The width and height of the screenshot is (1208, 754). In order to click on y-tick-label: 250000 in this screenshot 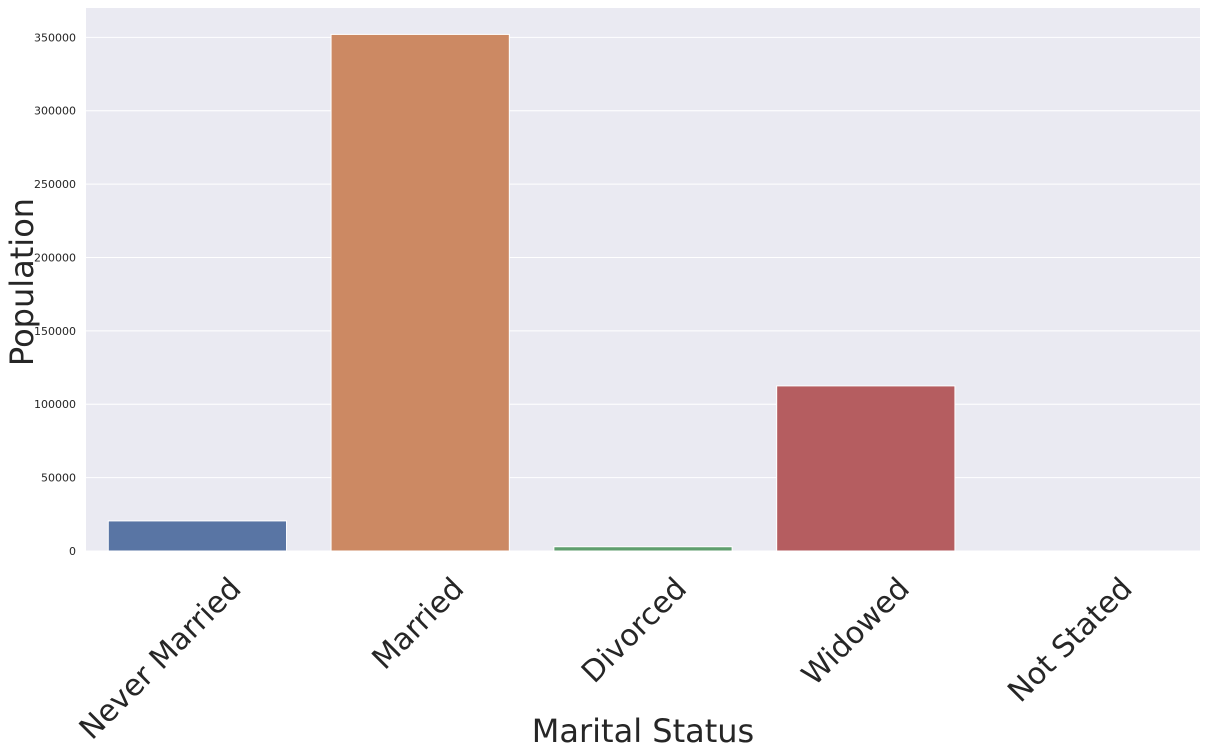, I will do `click(55, 184)`.